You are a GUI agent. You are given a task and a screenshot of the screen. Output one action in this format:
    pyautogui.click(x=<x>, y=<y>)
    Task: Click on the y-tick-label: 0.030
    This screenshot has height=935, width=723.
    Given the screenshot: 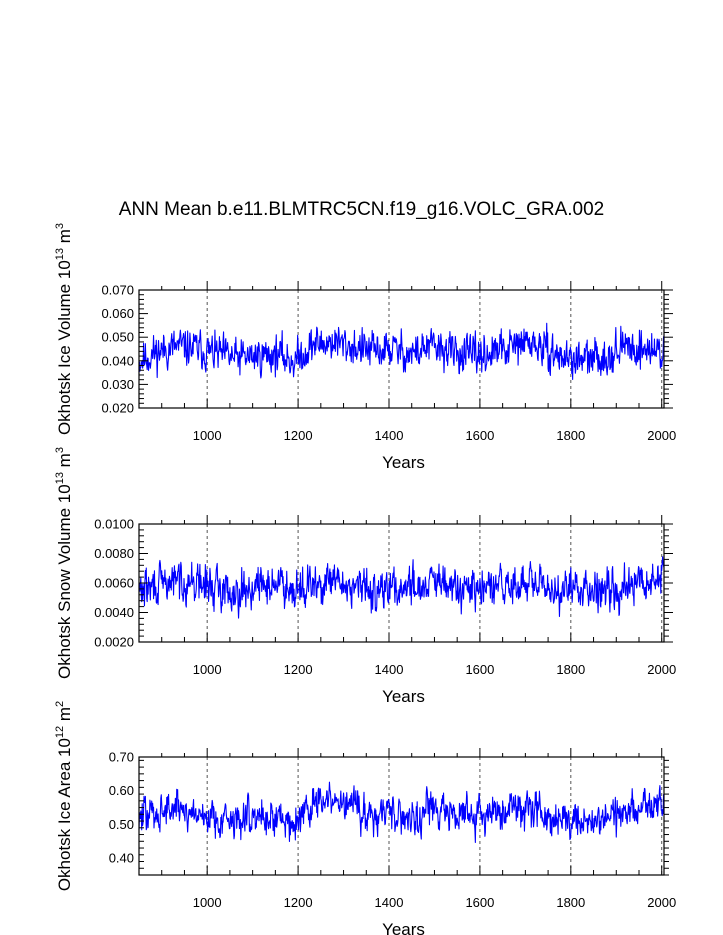 What is the action you would take?
    pyautogui.click(x=117, y=384)
    